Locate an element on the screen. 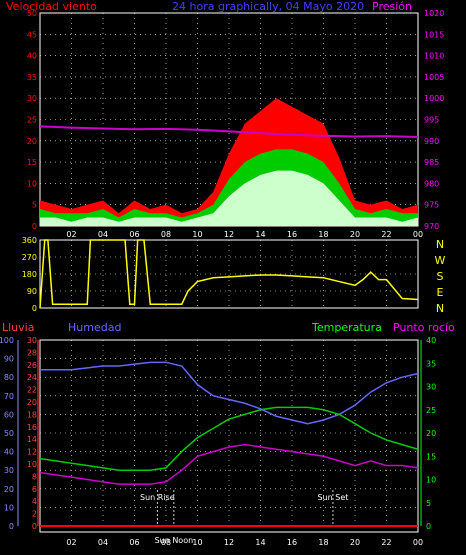  humidity-tick-label: 0 is located at coordinates (11, 526).